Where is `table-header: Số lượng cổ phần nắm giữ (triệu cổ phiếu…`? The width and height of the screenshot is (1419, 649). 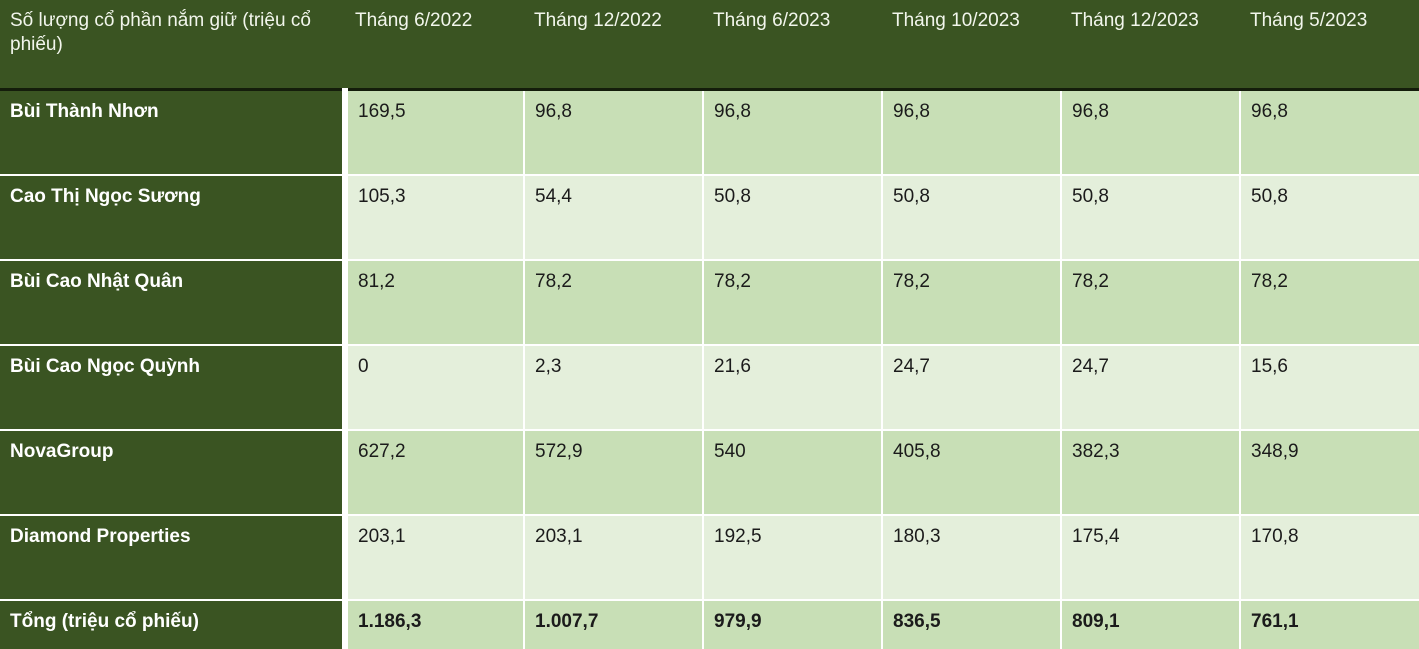
table-header: Số lượng cổ phần nắm giữ (triệu cổ phiếu… is located at coordinates (709, 45).